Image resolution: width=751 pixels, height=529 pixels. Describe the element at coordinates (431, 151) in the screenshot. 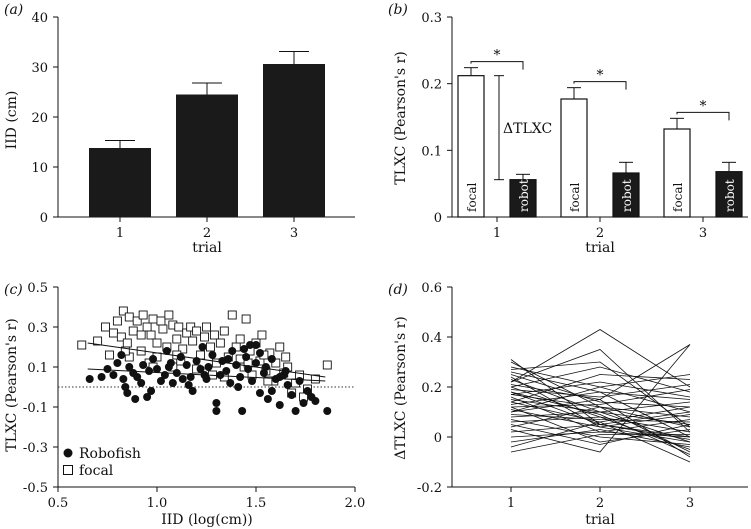

I see `panel-b-ytick-label: 0.1` at that location.